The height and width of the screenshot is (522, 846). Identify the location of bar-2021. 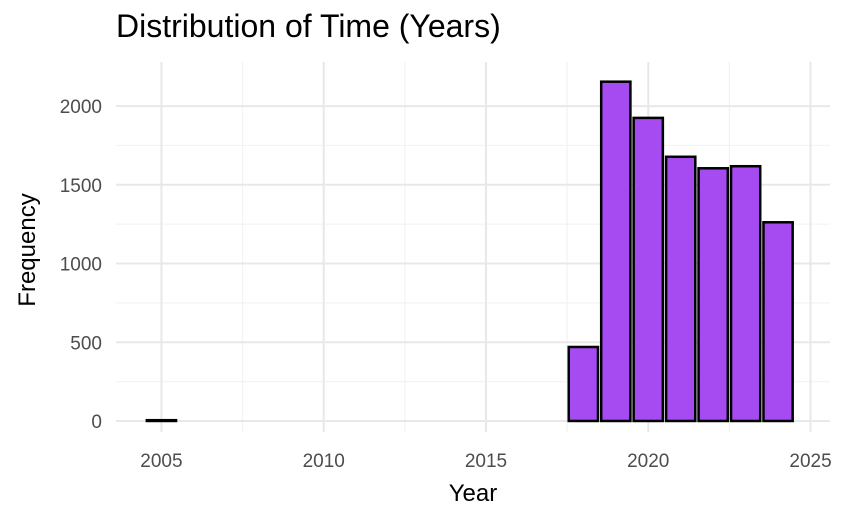
(680, 289).